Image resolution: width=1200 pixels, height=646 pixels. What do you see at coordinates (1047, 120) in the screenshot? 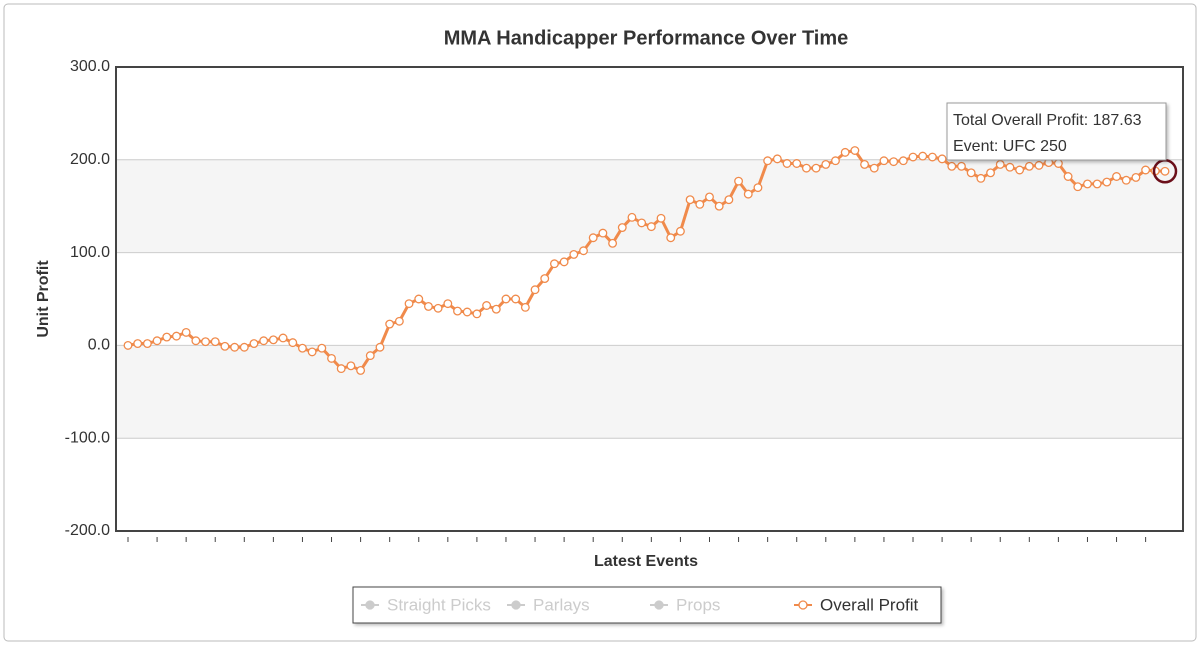
I see `tooltip-line: Total Overall Profit: 187.63` at bounding box center [1047, 120].